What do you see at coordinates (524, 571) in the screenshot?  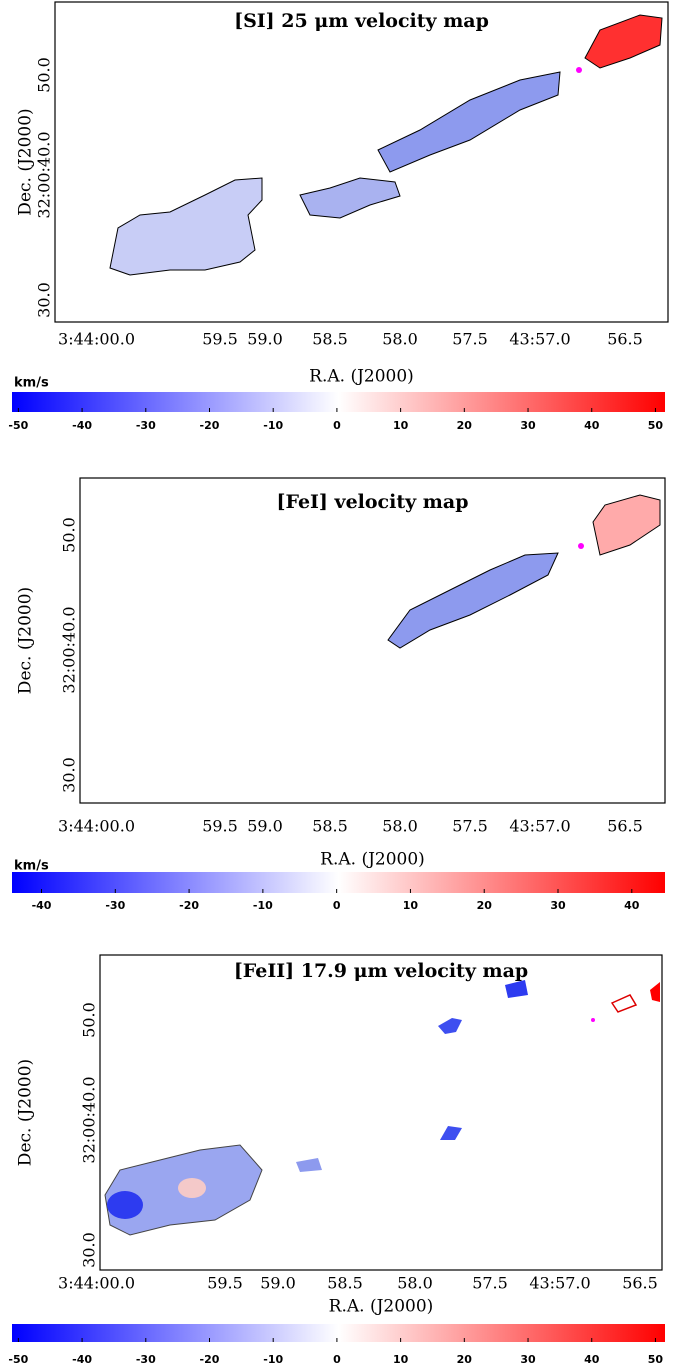 I see `map-emission` at bounding box center [524, 571].